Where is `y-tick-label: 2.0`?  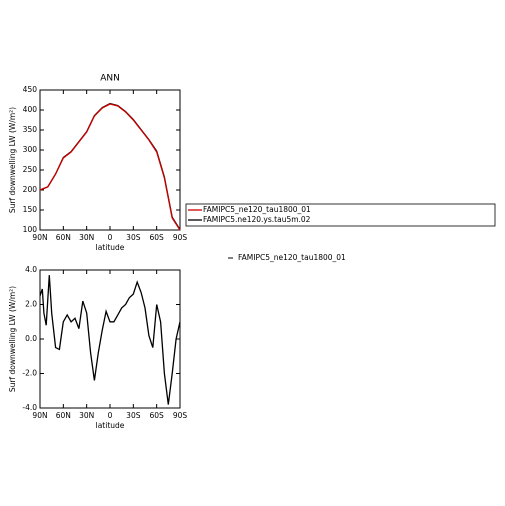 y-tick-label: 2.0 is located at coordinates (31, 304).